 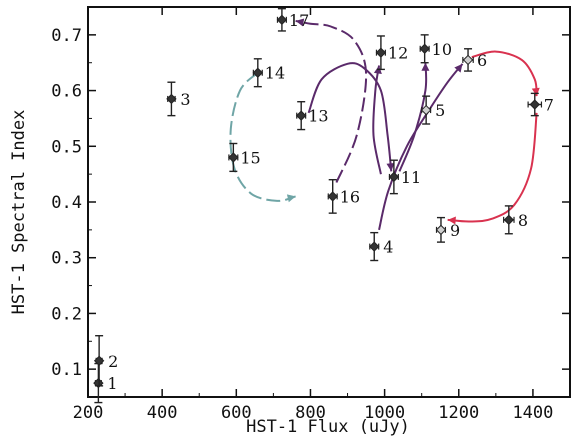 I want to click on point-label: 3, so click(x=185, y=99).